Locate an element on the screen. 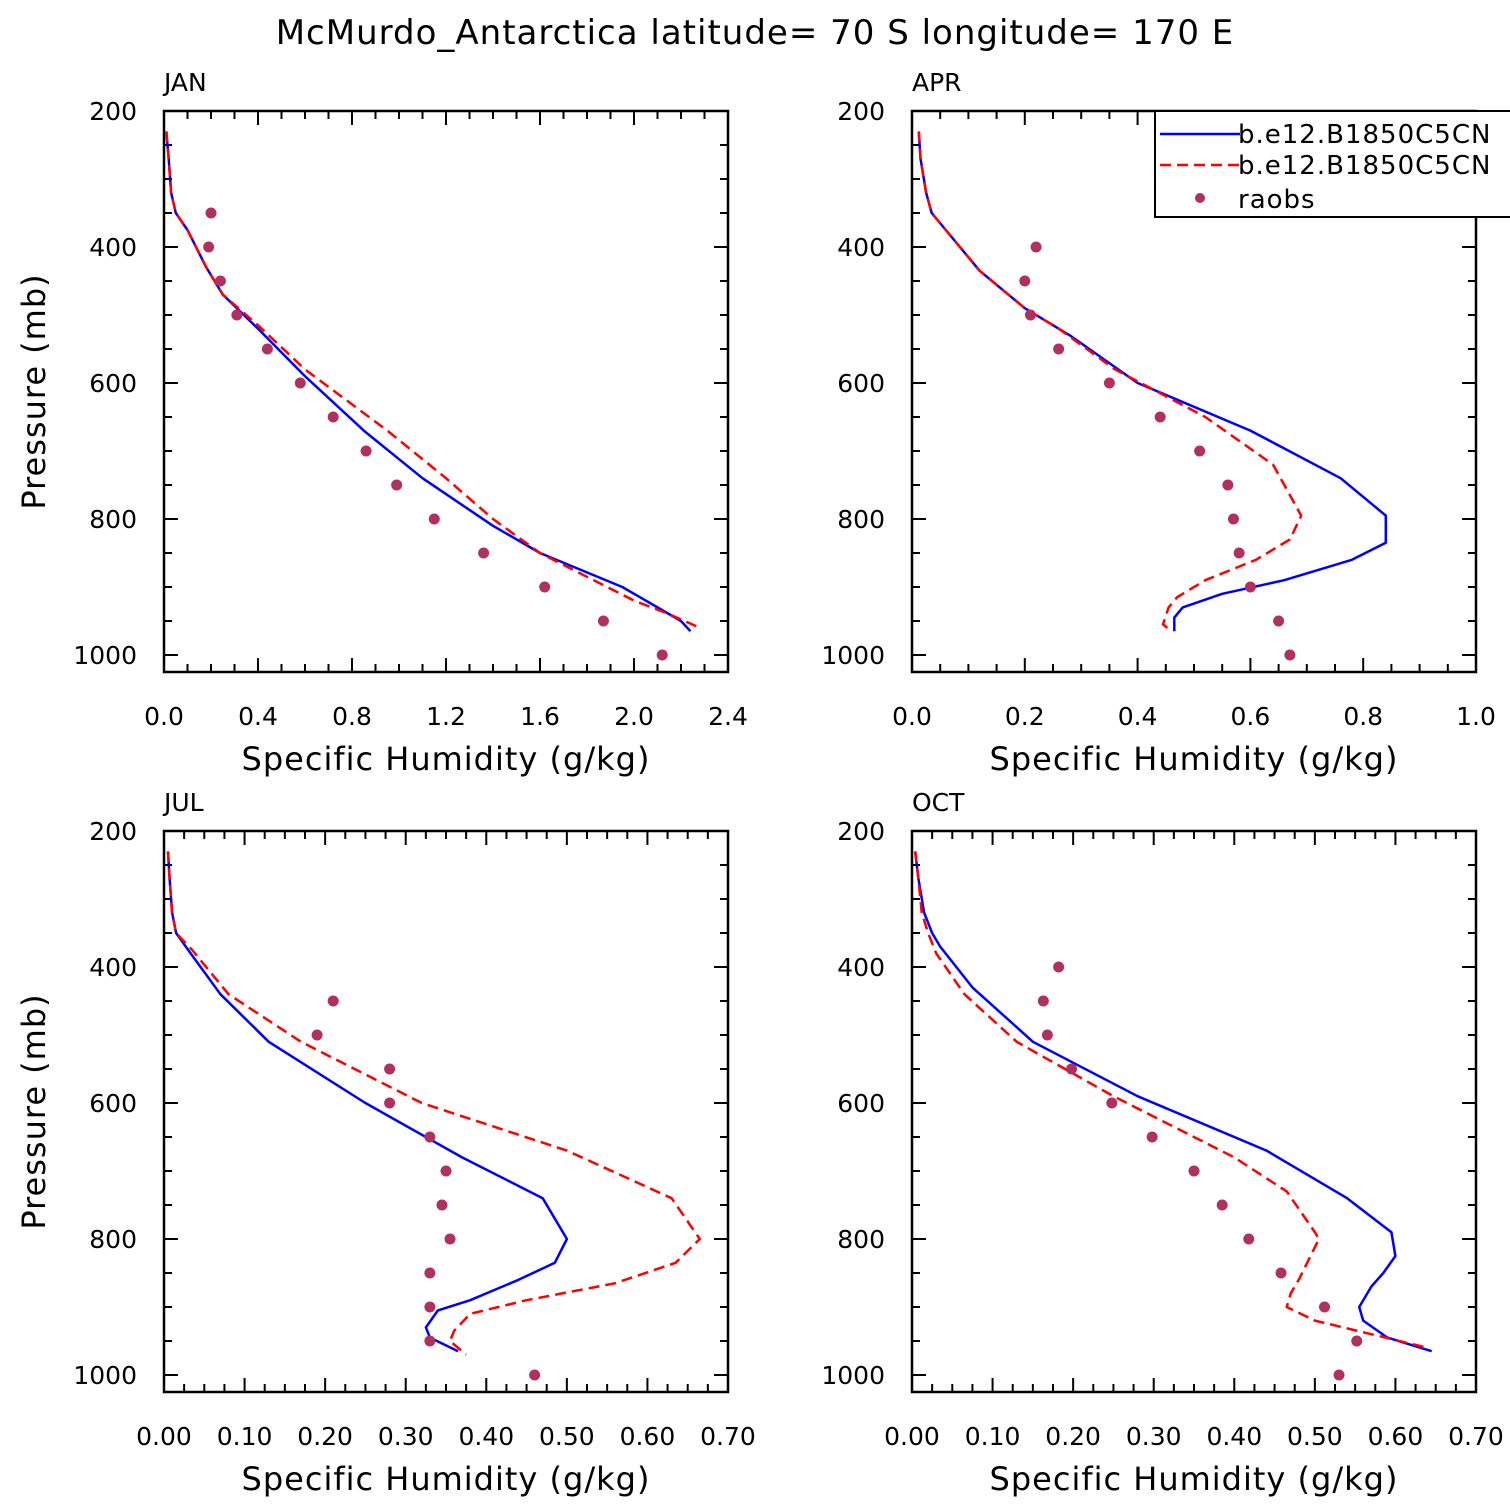 This screenshot has width=1510, height=1510. x-tick-label: 0.2 is located at coordinates (1025, 716).